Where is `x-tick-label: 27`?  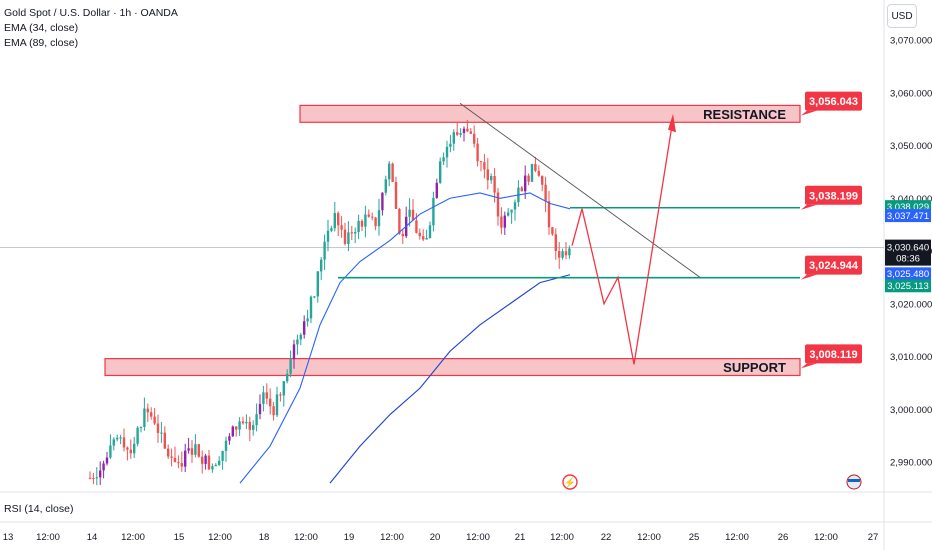 x-tick-label: 27 is located at coordinates (873, 537).